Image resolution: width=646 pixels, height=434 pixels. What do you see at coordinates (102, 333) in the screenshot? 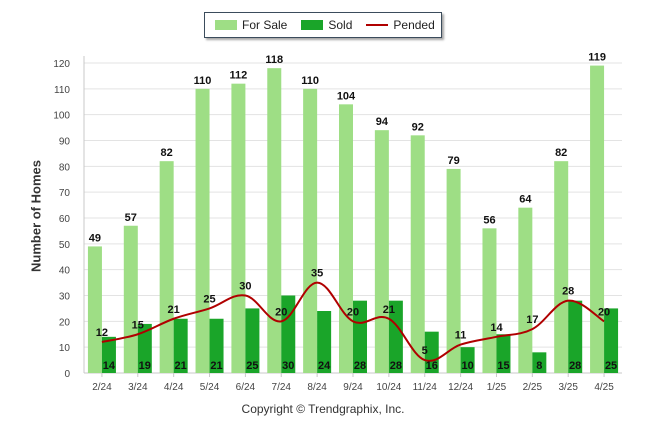
I see `data-label-pended: 12` at bounding box center [102, 333].